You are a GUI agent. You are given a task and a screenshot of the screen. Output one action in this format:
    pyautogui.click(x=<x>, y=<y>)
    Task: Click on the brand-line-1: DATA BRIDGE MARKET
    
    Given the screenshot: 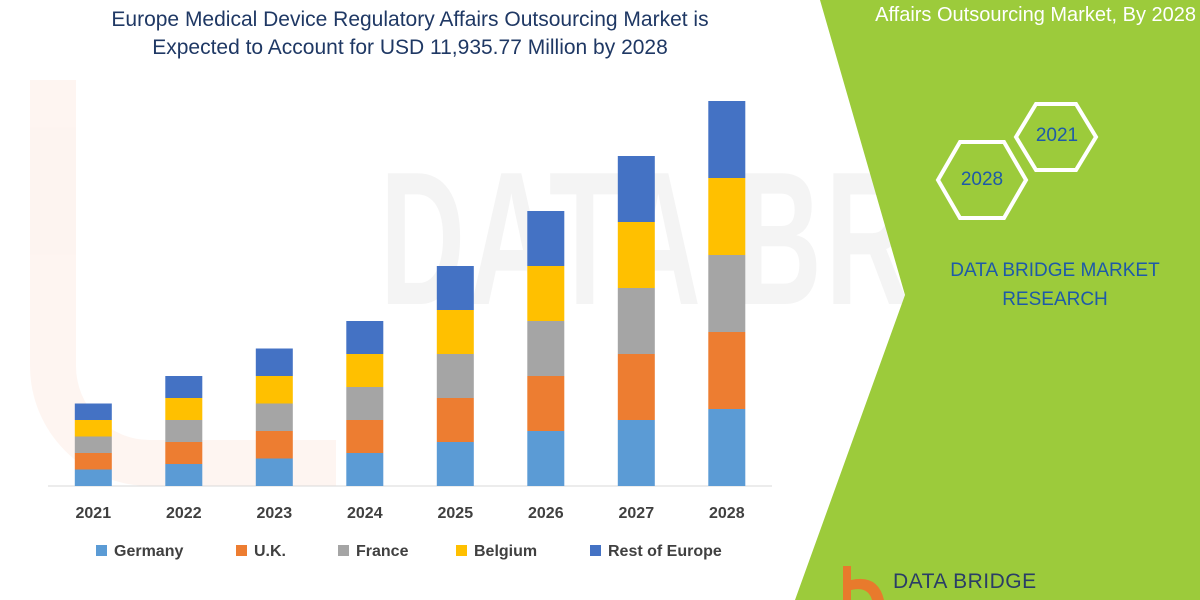 What is the action you would take?
    pyautogui.click(x=1055, y=270)
    